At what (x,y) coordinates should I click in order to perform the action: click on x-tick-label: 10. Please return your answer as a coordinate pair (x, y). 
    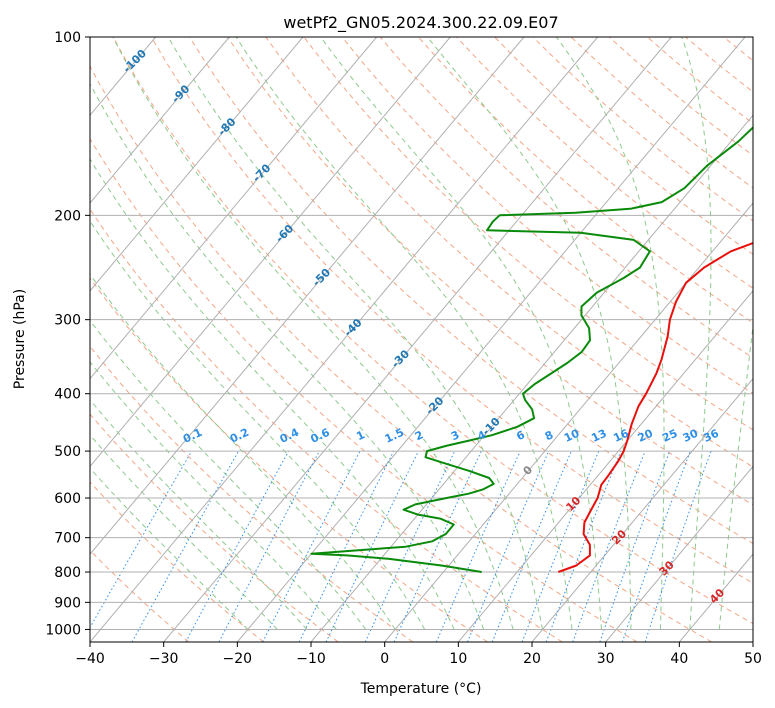
    Looking at the image, I should click on (458, 659).